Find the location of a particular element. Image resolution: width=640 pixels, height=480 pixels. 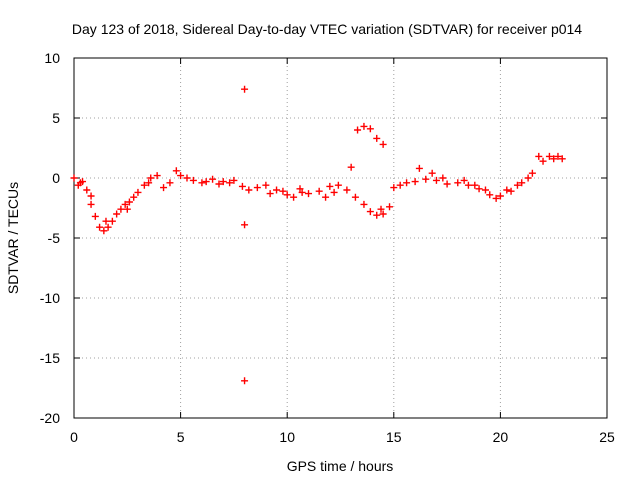

x-tick-label: 5 is located at coordinates (181, 437).